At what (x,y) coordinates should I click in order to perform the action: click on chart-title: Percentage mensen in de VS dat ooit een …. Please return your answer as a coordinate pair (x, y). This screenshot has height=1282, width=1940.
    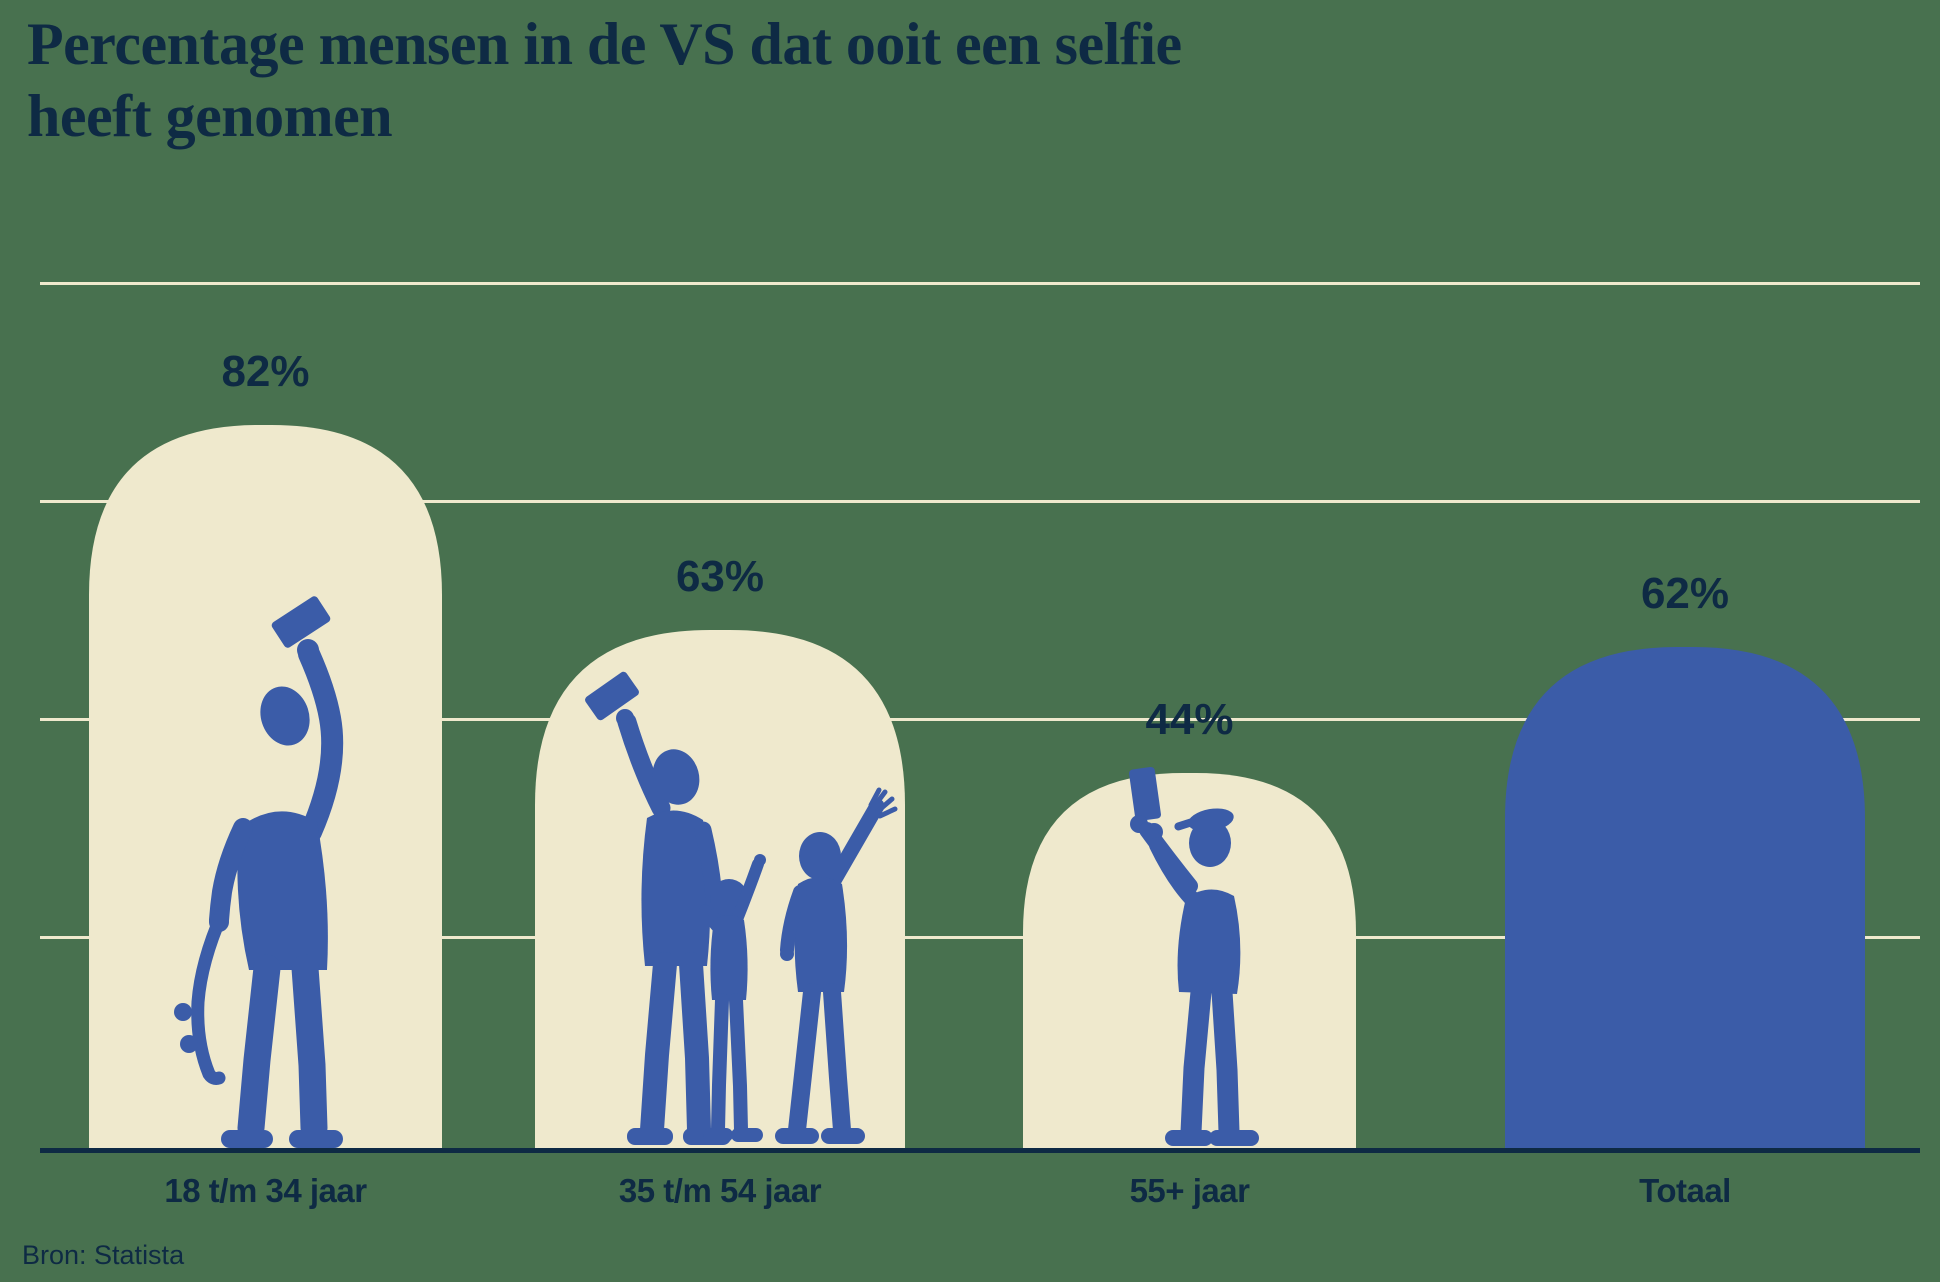
    Looking at the image, I should click on (877, 80).